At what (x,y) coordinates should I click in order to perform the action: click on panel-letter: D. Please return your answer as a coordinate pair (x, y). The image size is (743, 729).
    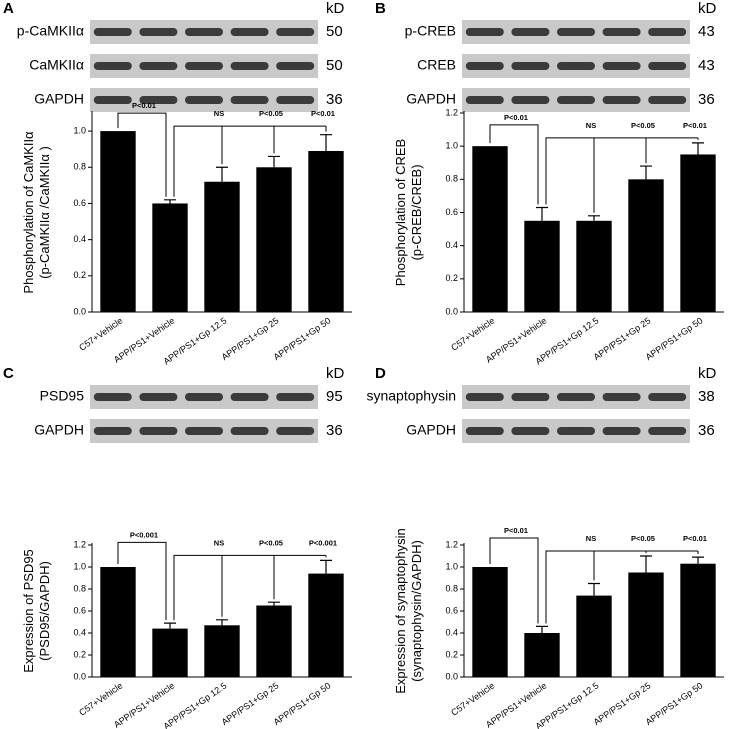
    Looking at the image, I should click on (380, 373).